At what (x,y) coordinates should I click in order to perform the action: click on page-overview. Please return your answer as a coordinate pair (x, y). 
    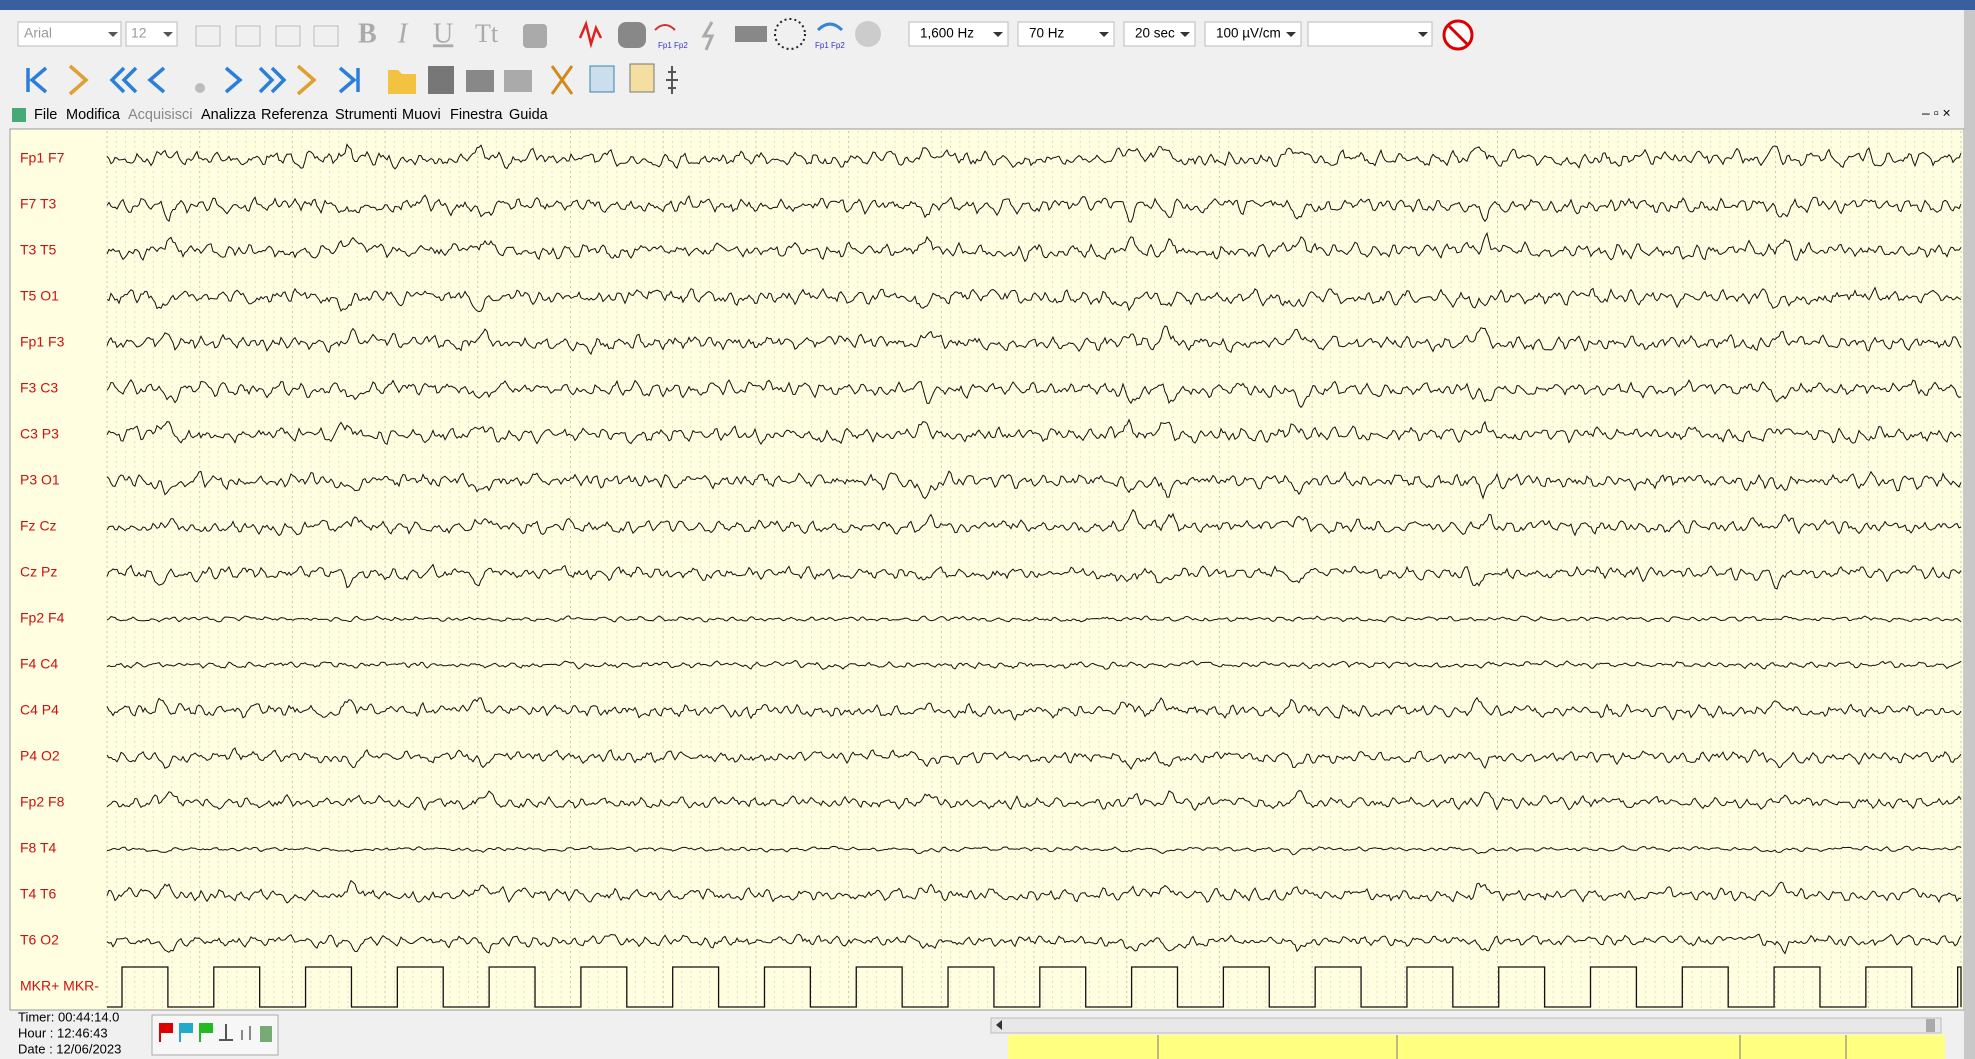
    Looking at the image, I should click on (1476, 1047).